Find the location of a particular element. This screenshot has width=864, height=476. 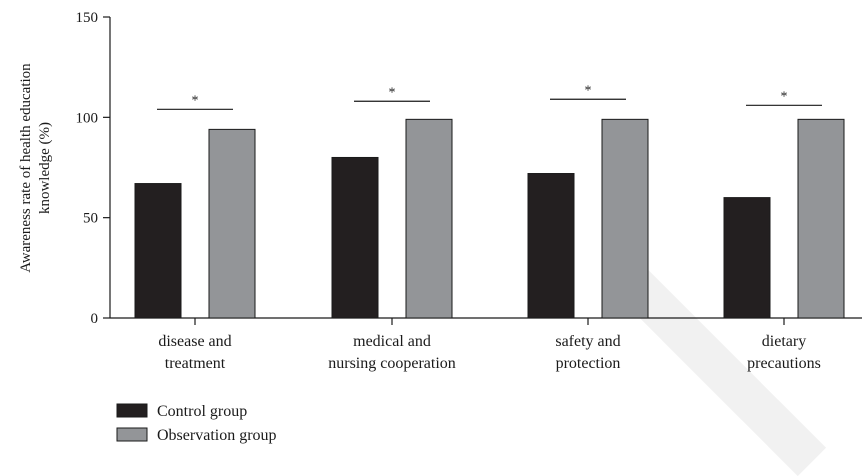

y-ticks: 0 50 100 150 is located at coordinates (93, 168).